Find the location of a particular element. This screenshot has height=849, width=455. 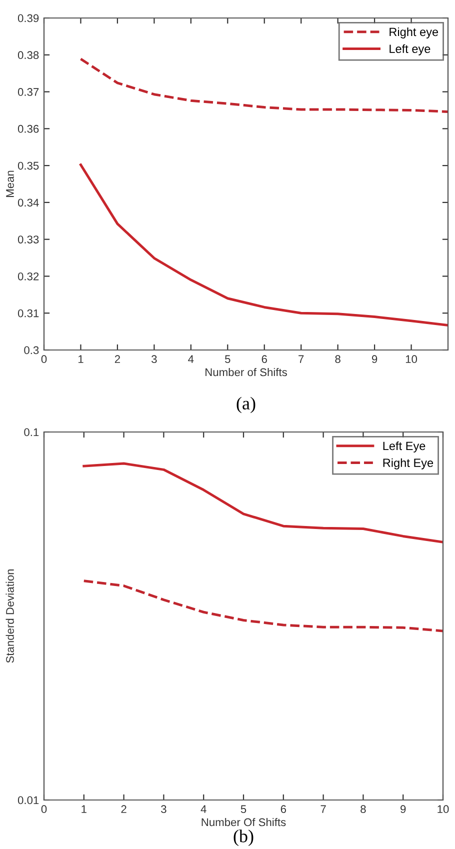

legend-label: Left Eye is located at coordinates (404, 446).